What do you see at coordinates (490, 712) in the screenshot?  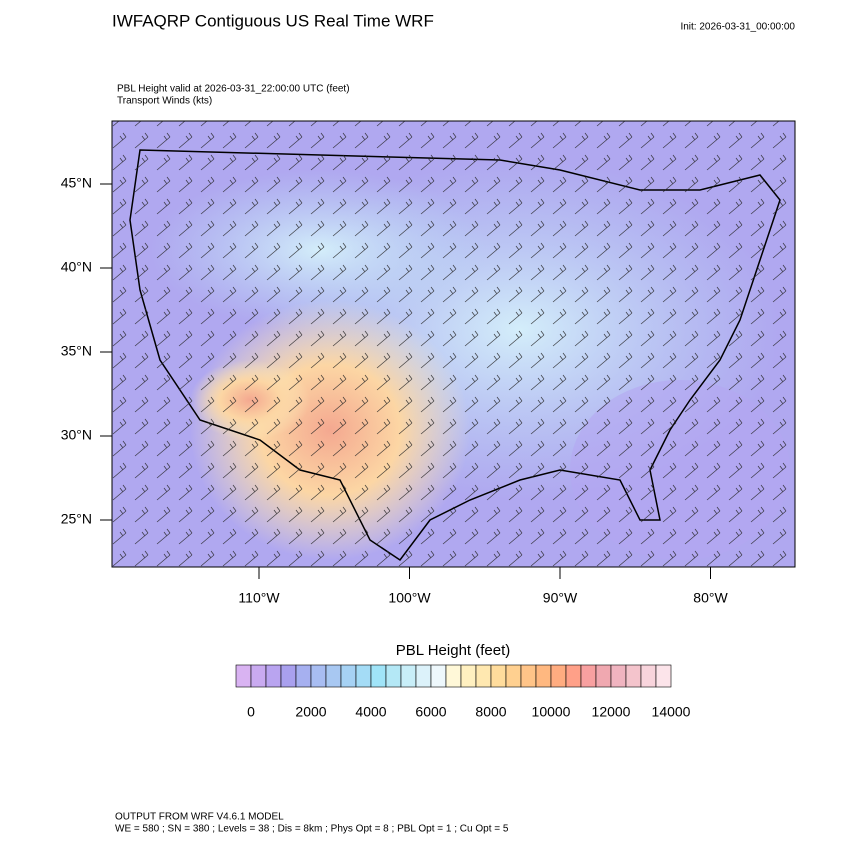 I see `colorbar-label: 8000` at bounding box center [490, 712].